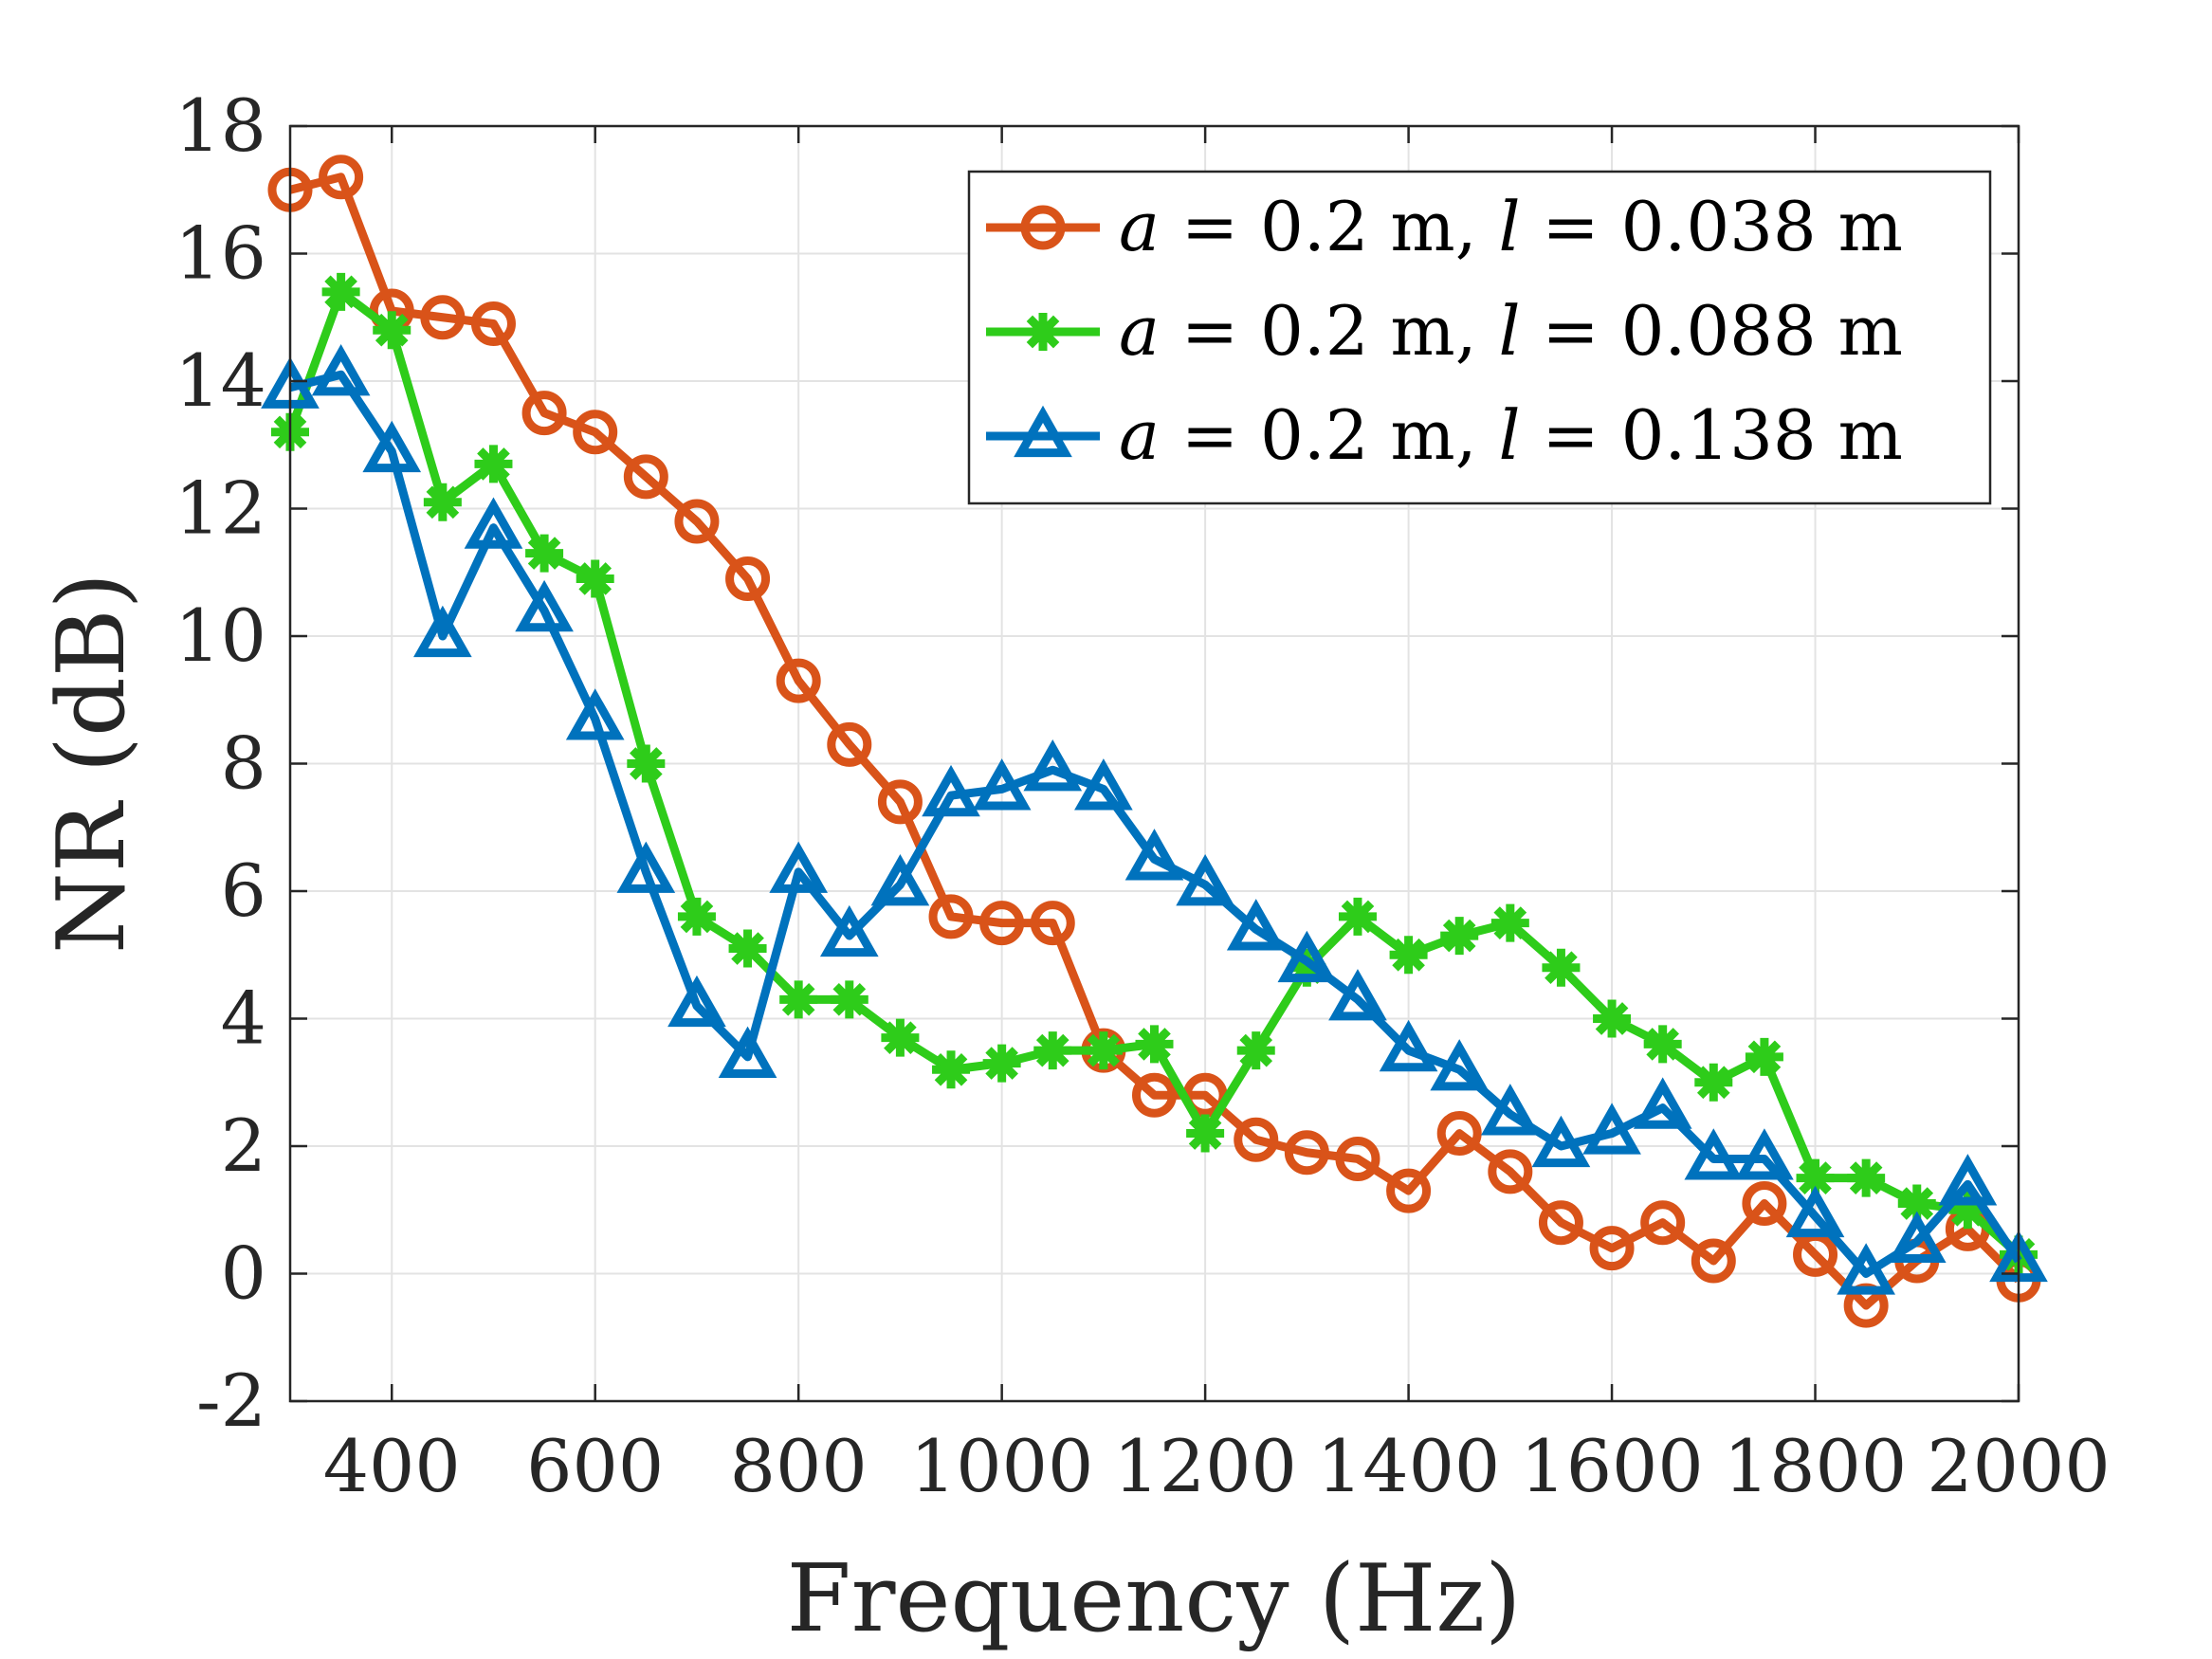 The height and width of the screenshot is (1659, 2212). What do you see at coordinates (220, 125) in the screenshot?
I see `y-tick-label: 18` at bounding box center [220, 125].